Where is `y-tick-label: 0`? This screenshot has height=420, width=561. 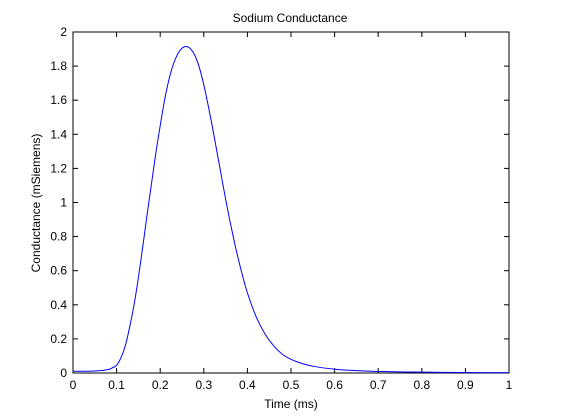
y-tick-label: 0 is located at coordinates (63, 373).